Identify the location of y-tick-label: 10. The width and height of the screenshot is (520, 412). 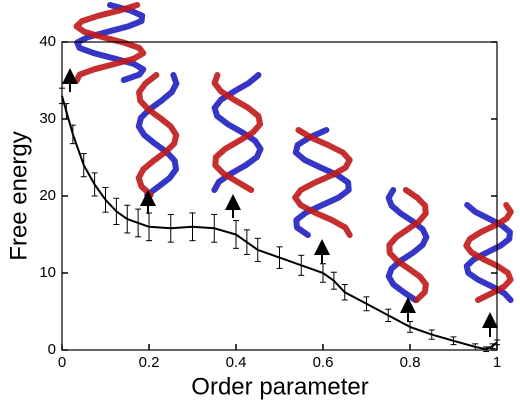
(47, 272).